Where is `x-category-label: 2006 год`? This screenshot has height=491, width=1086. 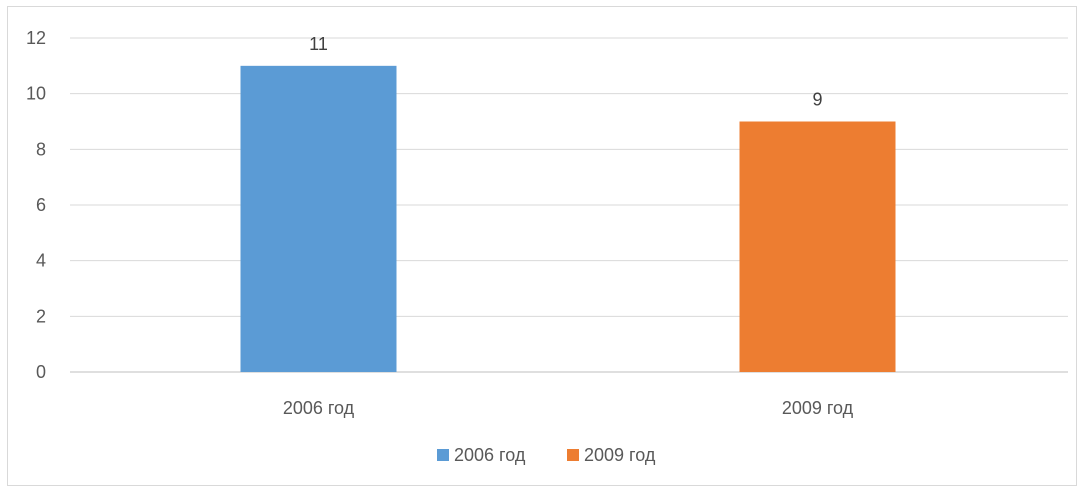
x-category-label: 2006 год is located at coordinates (319, 408).